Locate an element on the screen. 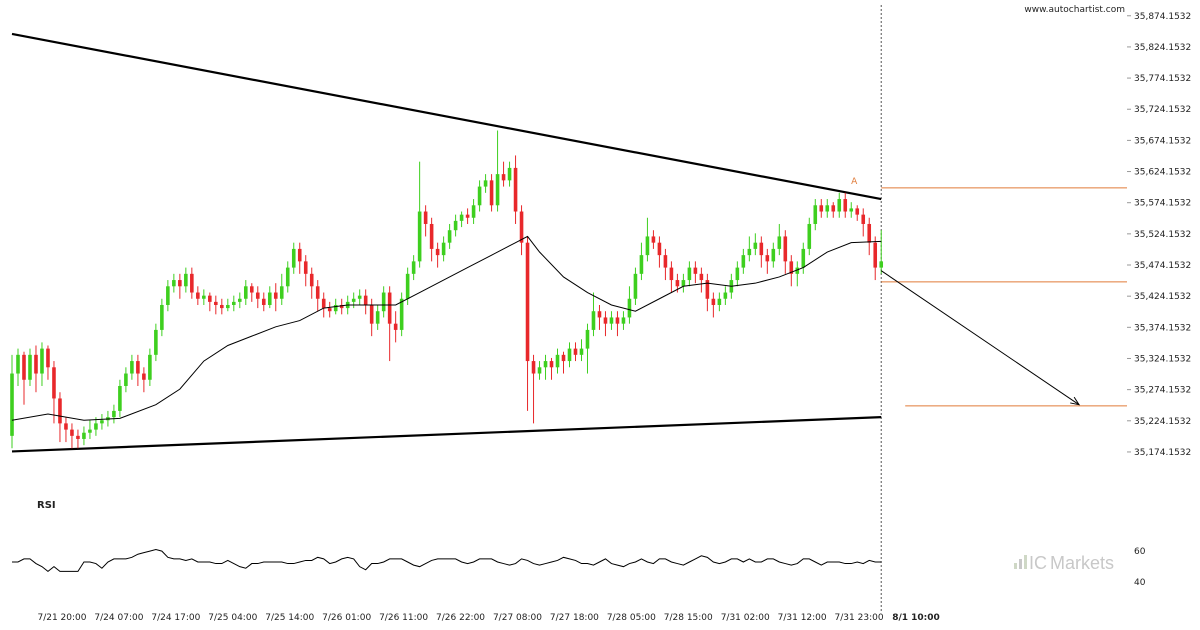 This screenshot has width=1200, height=630. rsi-title: RSI is located at coordinates (46, 505).